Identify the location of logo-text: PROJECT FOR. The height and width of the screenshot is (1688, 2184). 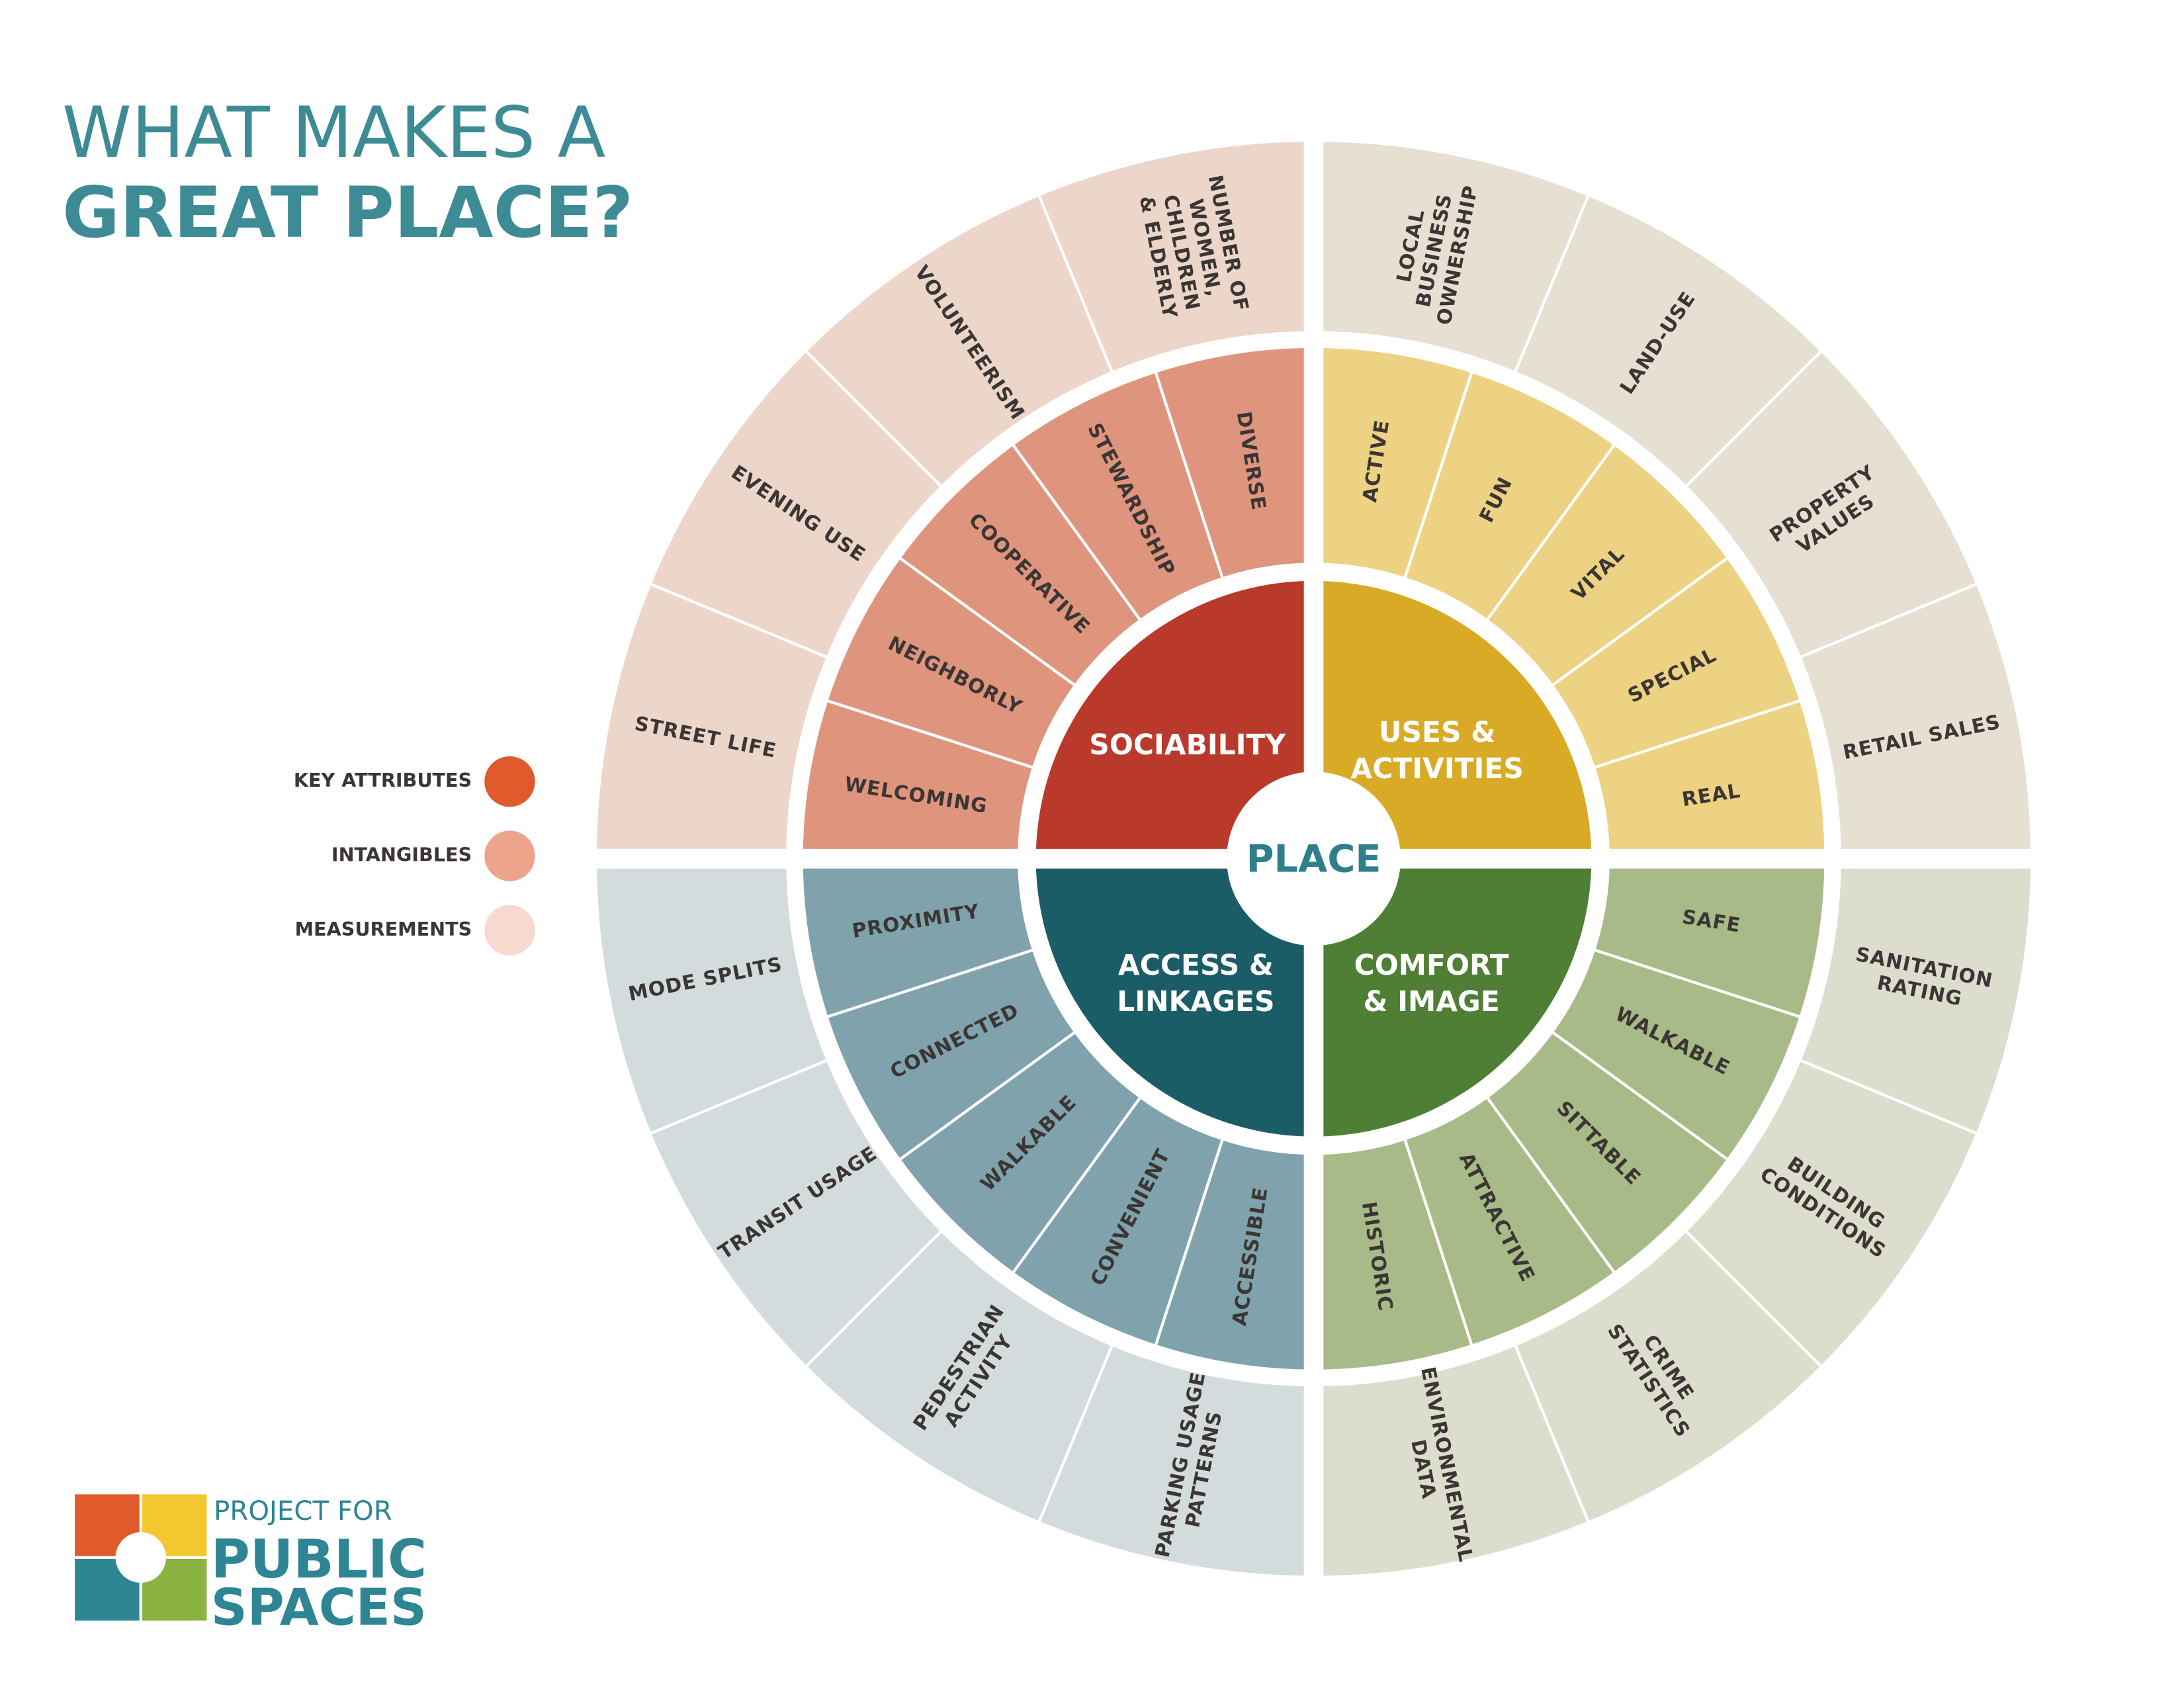
(303, 1511).